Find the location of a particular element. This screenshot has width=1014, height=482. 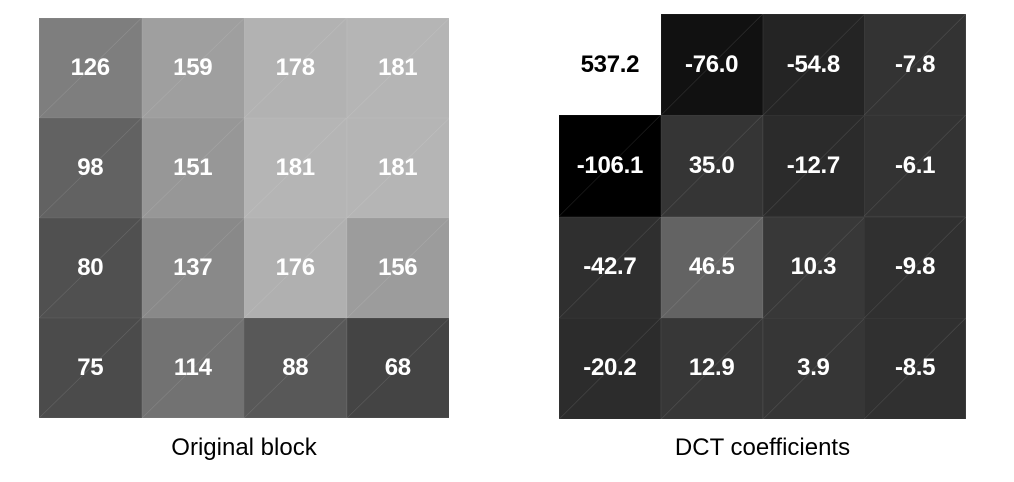

dct-coefficient-cell-r2-c2: 10.3 is located at coordinates (813, 267).